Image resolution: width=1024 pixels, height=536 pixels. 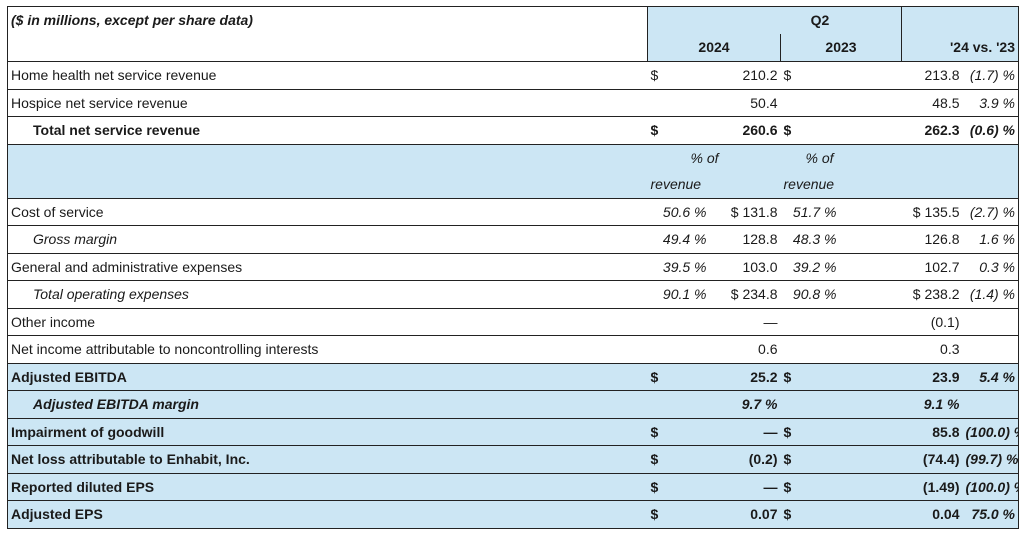 What do you see at coordinates (327, 294) in the screenshot?
I see `row-label: Total operating expenses` at bounding box center [327, 294].